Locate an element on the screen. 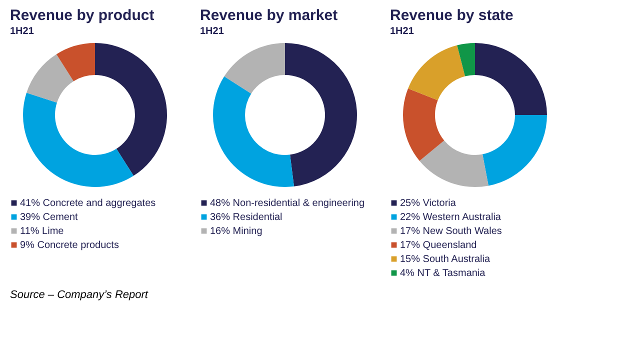 This screenshot has height=359, width=630. legend-label: 25% Victoria is located at coordinates (428, 203).